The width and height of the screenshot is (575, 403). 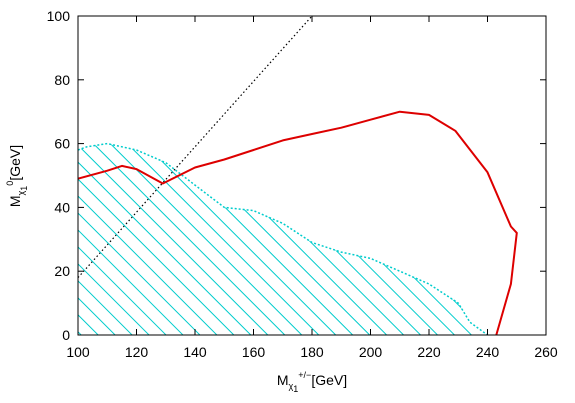 I want to click on x-tick-label: 160, so click(x=254, y=352).